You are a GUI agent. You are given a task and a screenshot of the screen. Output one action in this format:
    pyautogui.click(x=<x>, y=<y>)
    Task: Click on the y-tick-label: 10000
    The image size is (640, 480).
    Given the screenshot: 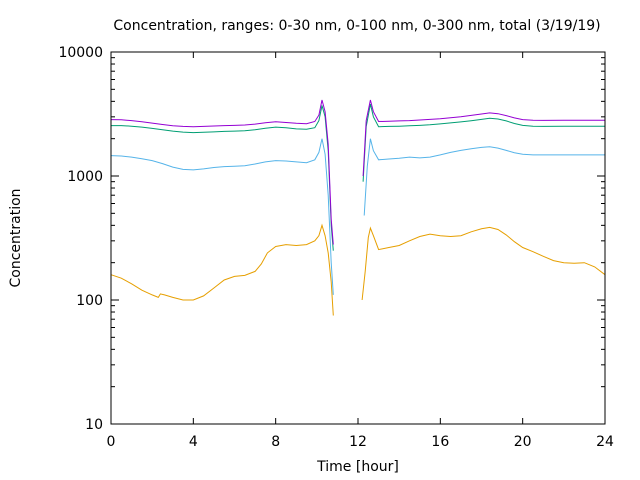 What is the action you would take?
    pyautogui.click(x=80, y=53)
    